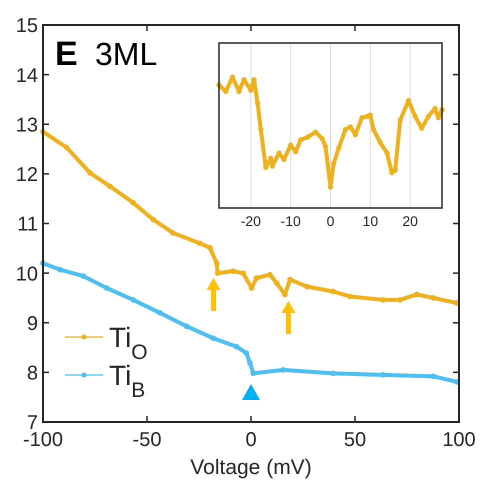 The width and height of the screenshot is (482, 491). Describe the element at coordinates (410, 221) in the screenshot. I see `x-tick-label: 20` at that location.